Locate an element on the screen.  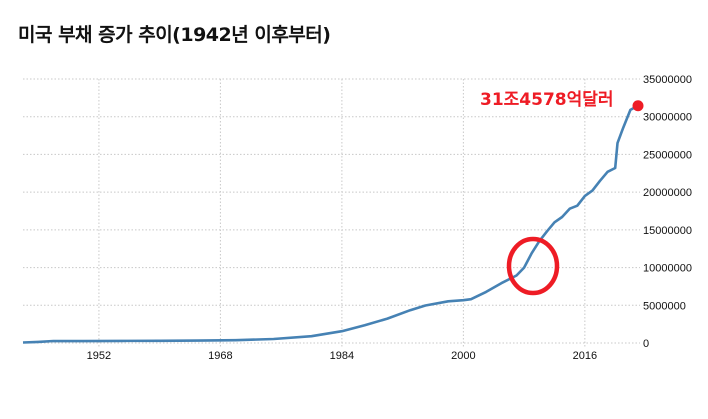
y-tick-label: 30000000 is located at coordinates (667, 118).